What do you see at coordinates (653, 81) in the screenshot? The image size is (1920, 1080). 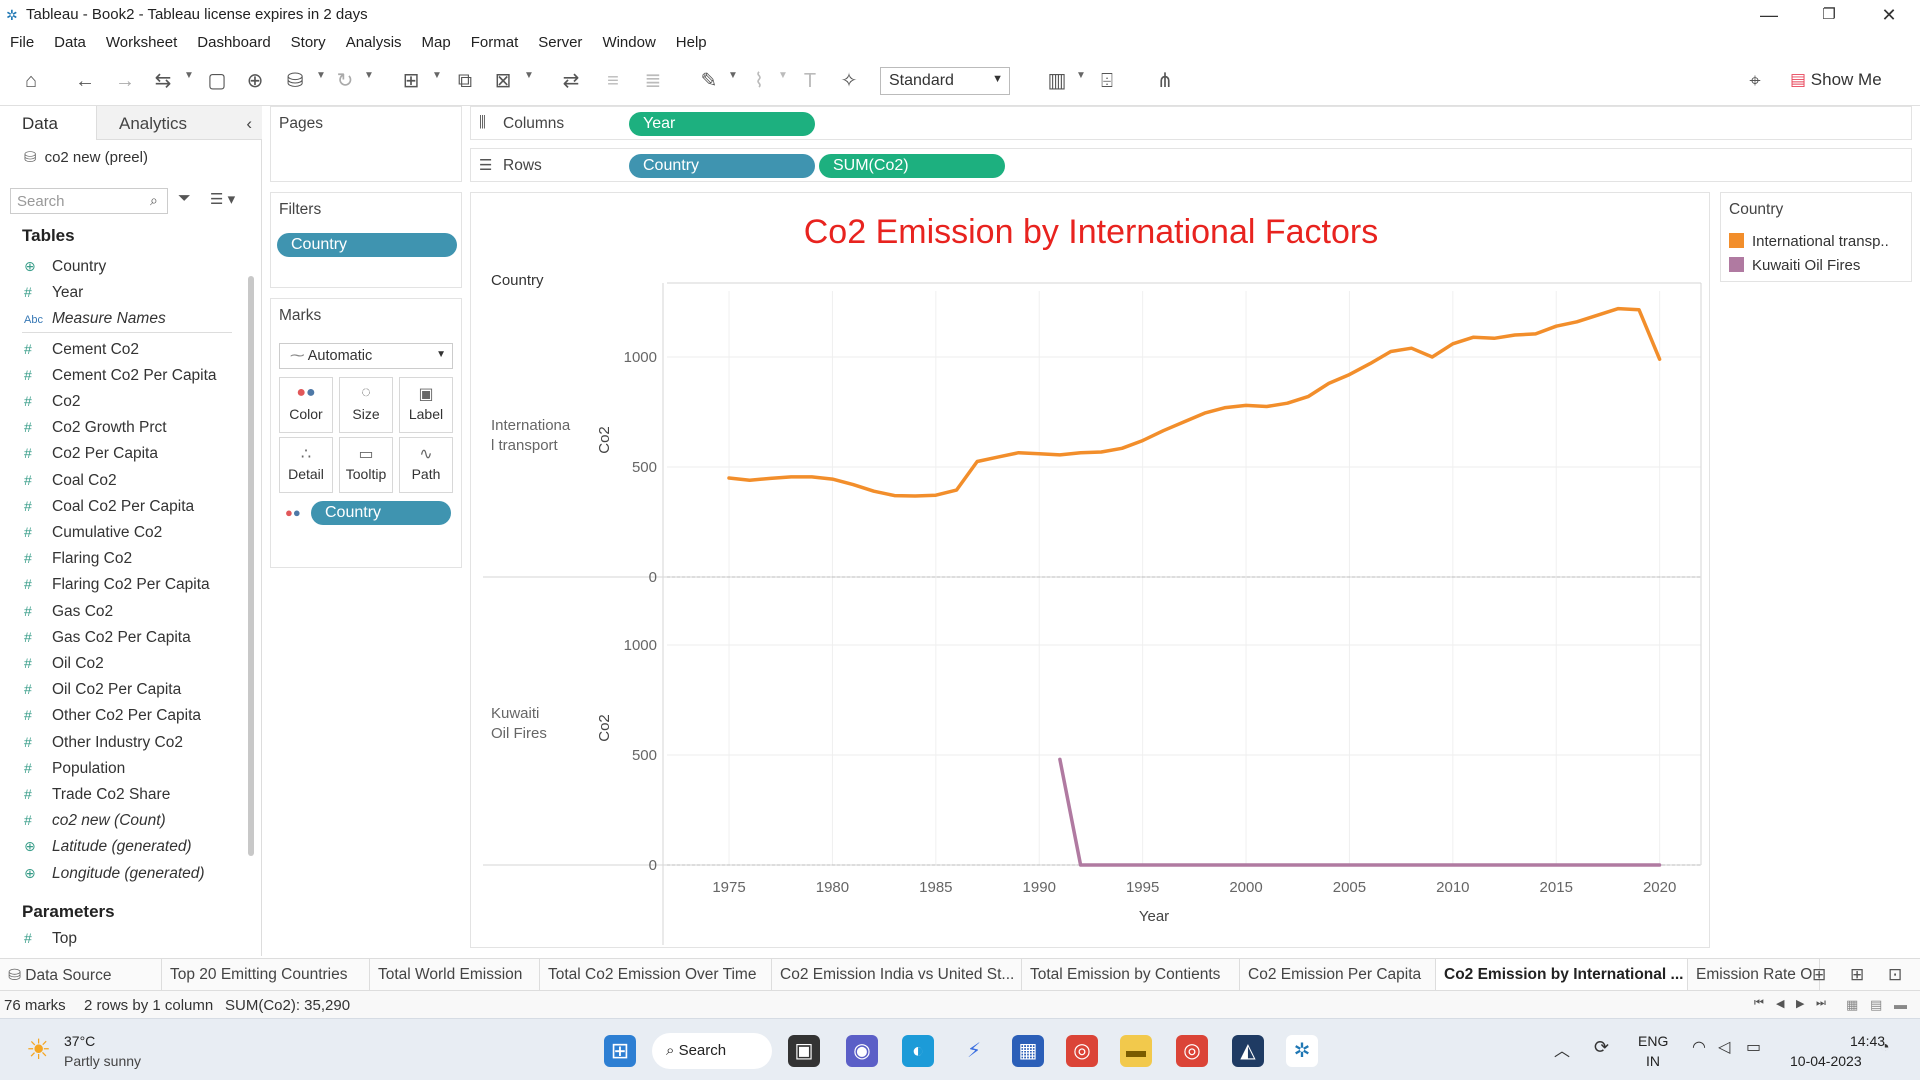 I see `sort-descending-icon: ≣` at bounding box center [653, 81].